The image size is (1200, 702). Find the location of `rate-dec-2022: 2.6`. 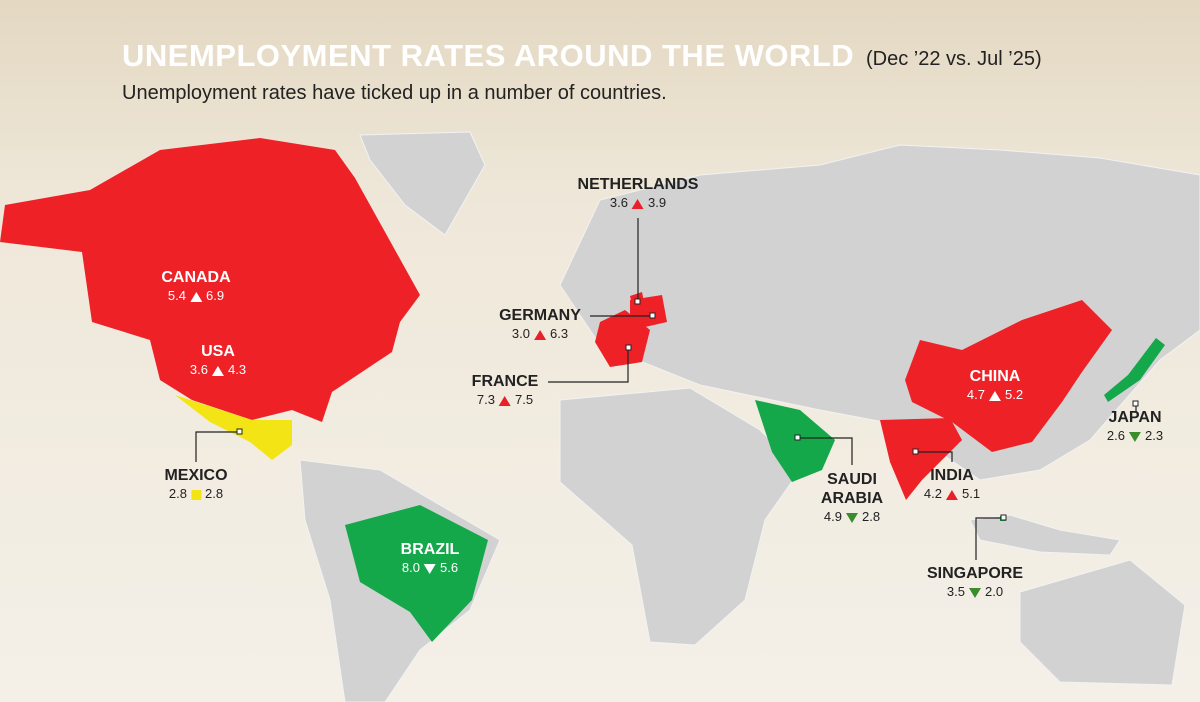

rate-dec-2022: 2.6 is located at coordinates (1115, 435).